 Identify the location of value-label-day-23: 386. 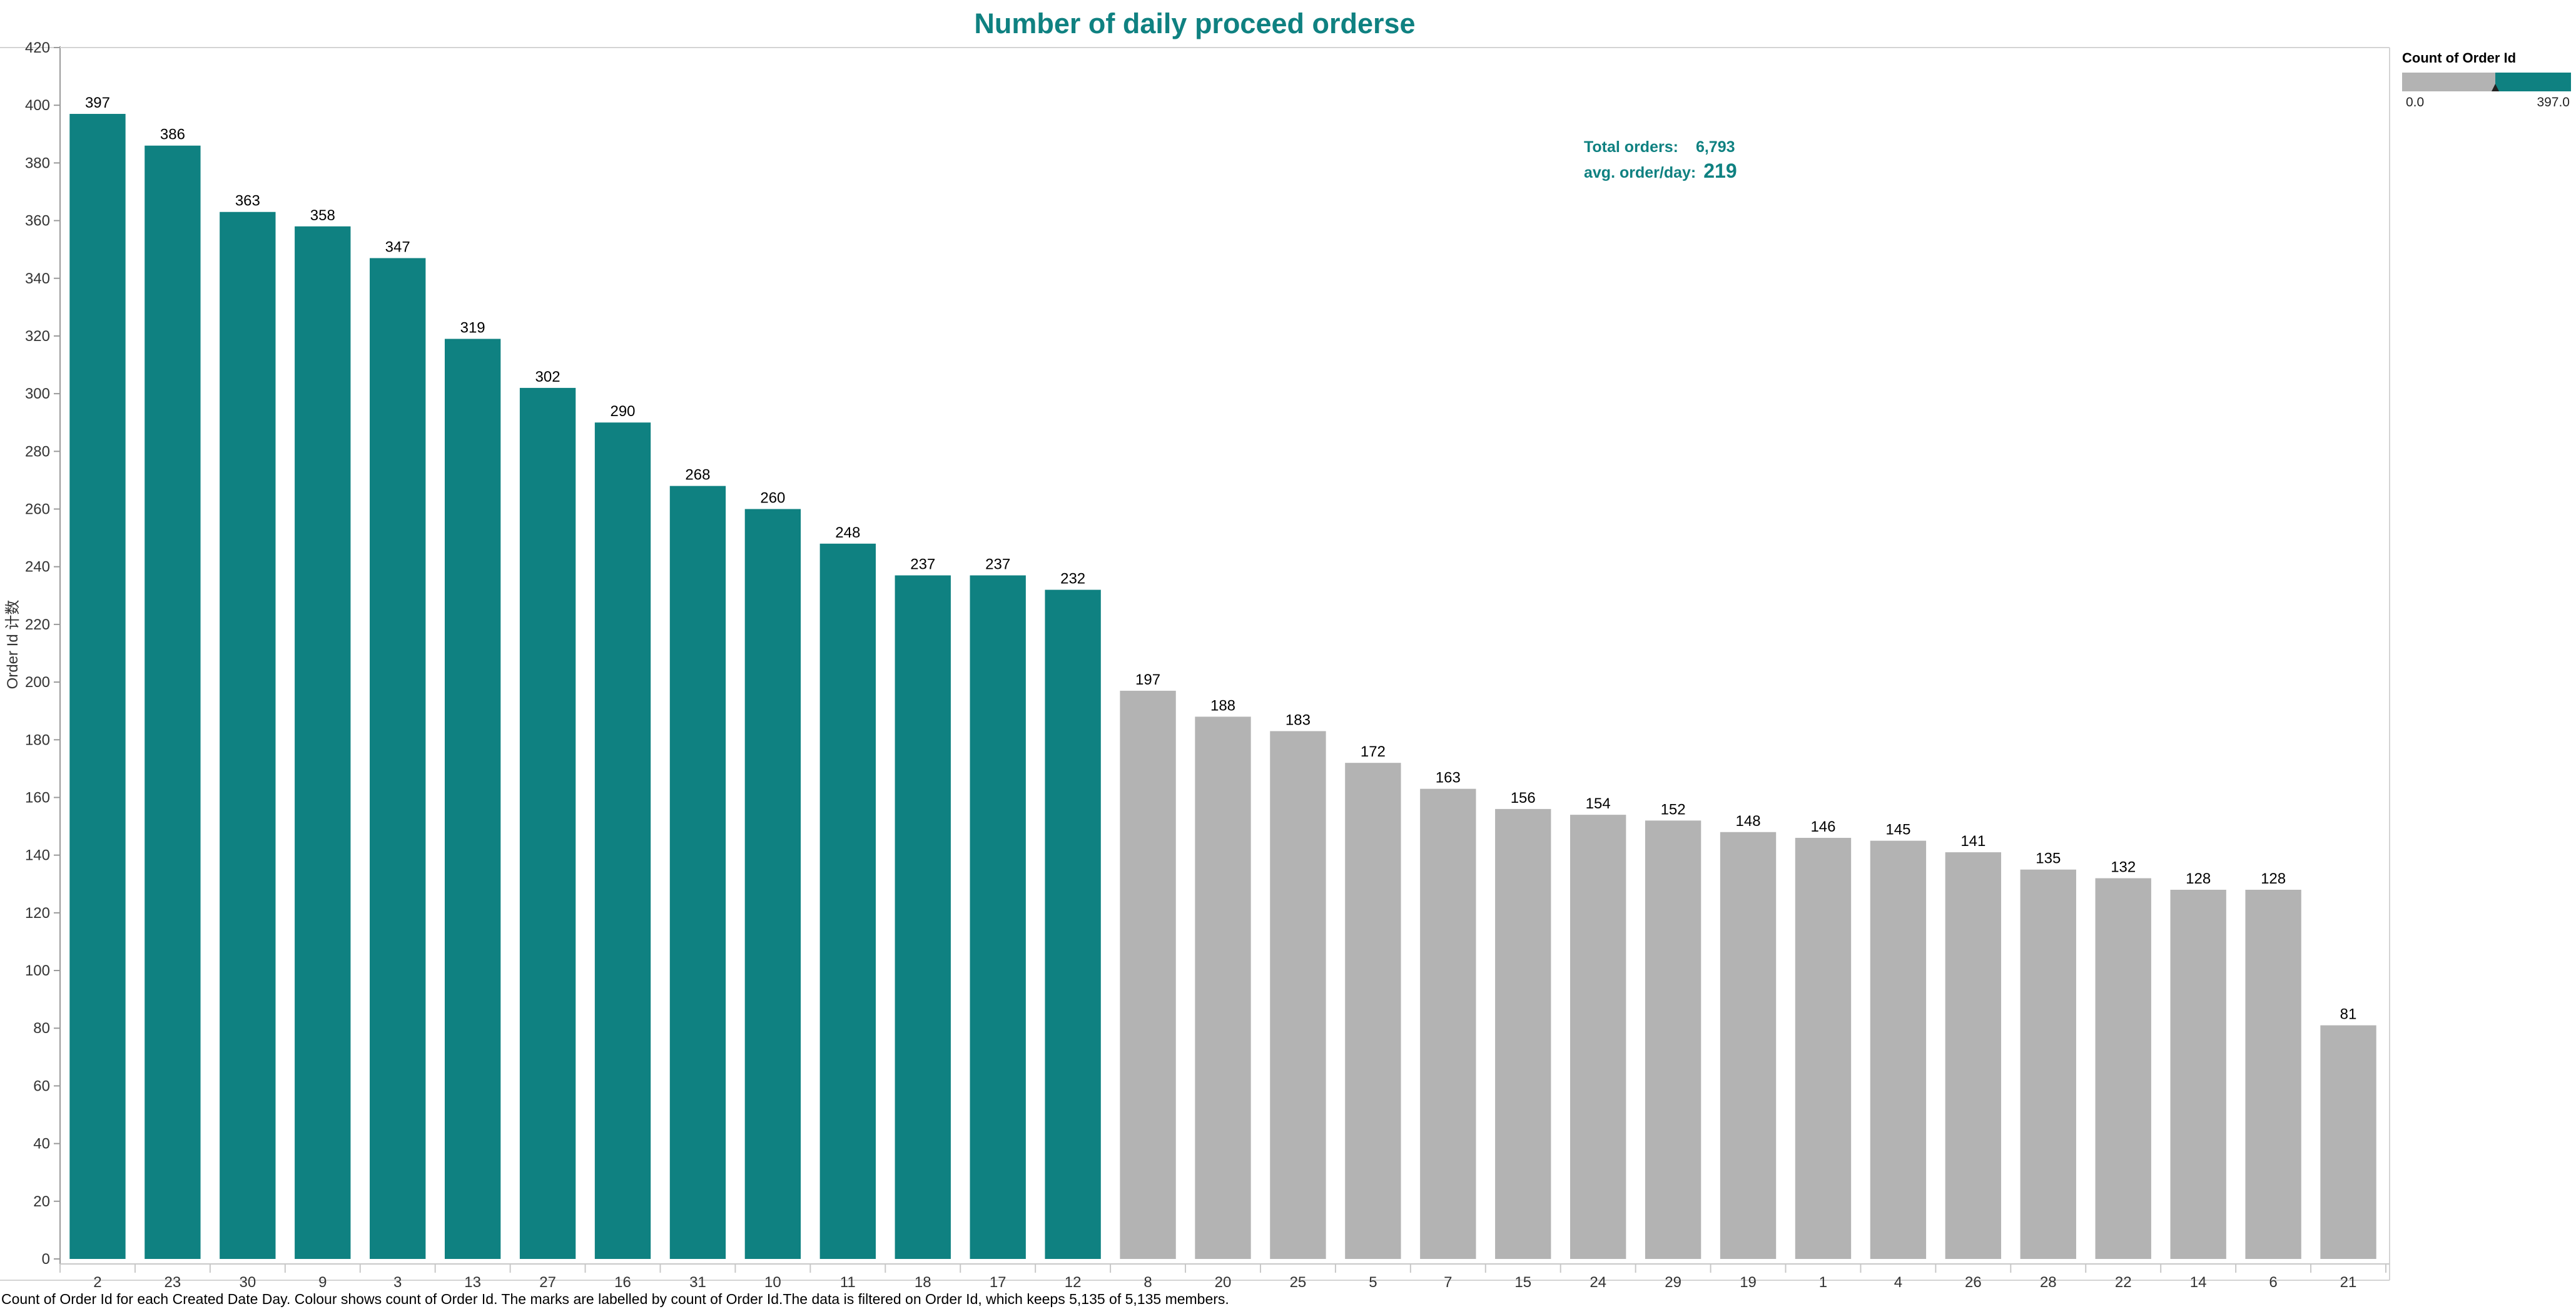
(172, 134).